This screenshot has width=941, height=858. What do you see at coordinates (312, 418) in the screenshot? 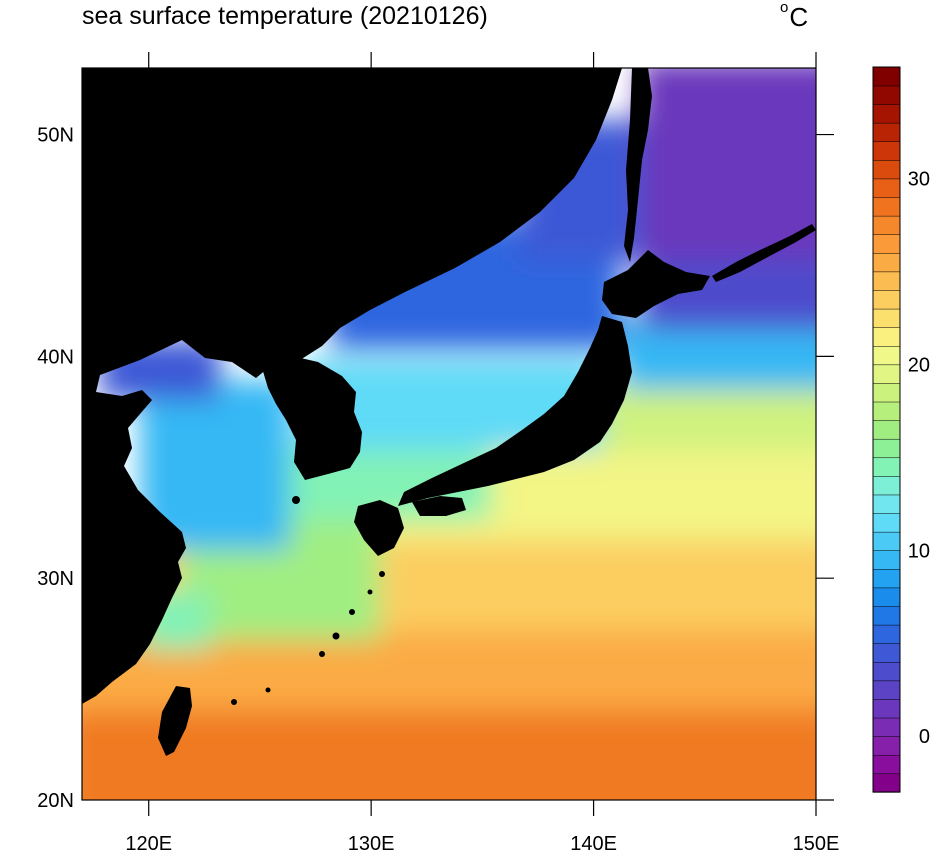
I see `korean-peninsula` at bounding box center [312, 418].